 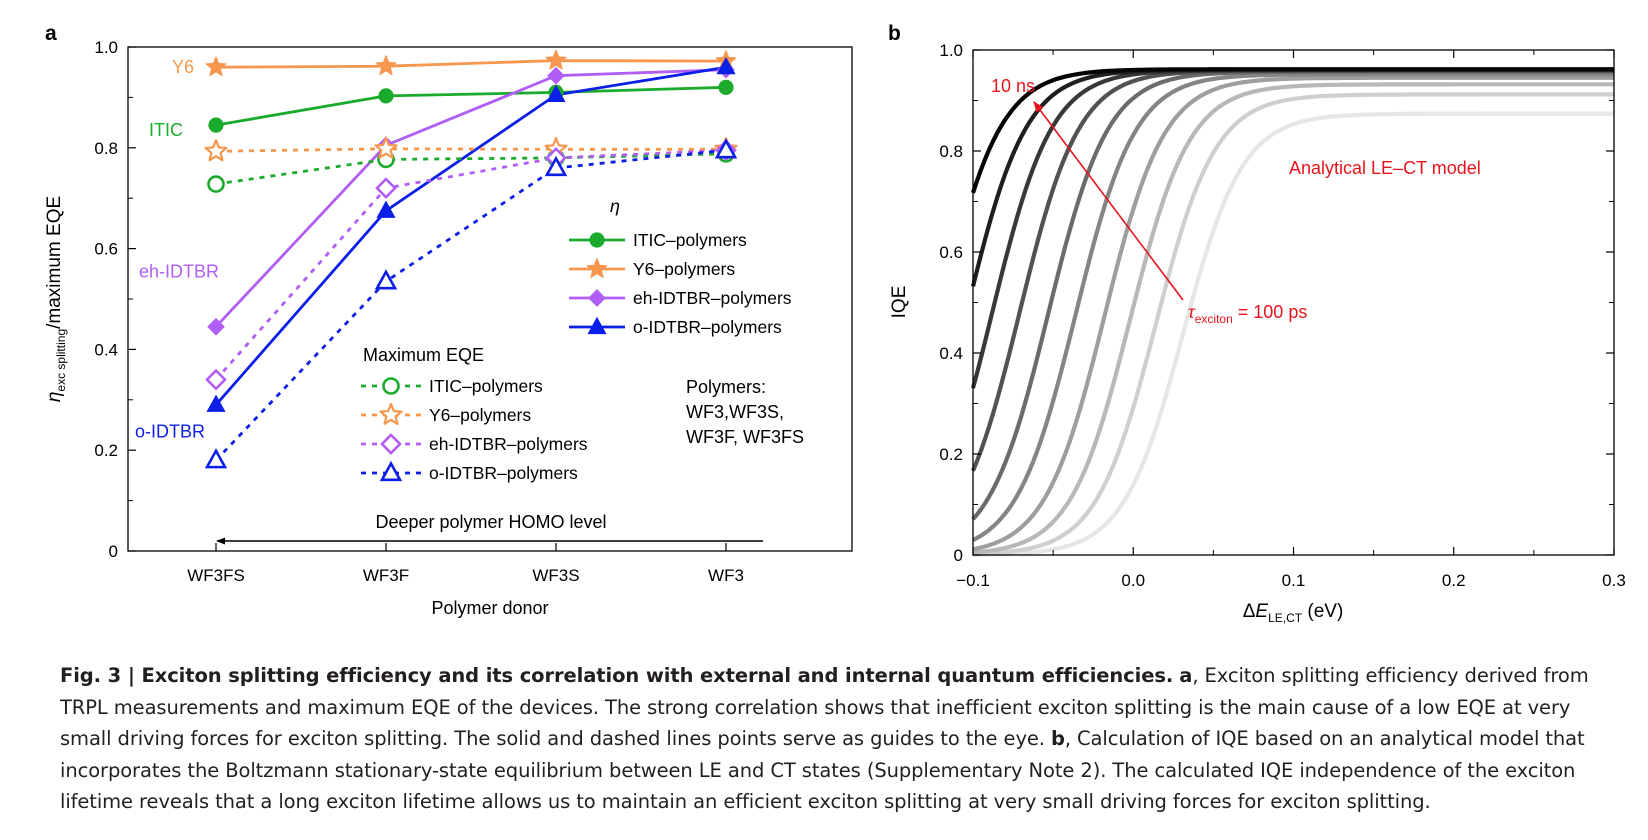 I want to click on panel-b-x-axis-label: ΔELE,CT (eV), so click(x=1293, y=613).